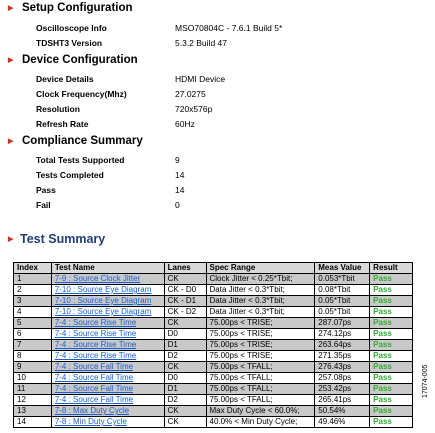 The width and height of the screenshot is (435, 433). What do you see at coordinates (342, 367) in the screenshot?
I see `cell-meas-value: 276.43ps` at bounding box center [342, 367].